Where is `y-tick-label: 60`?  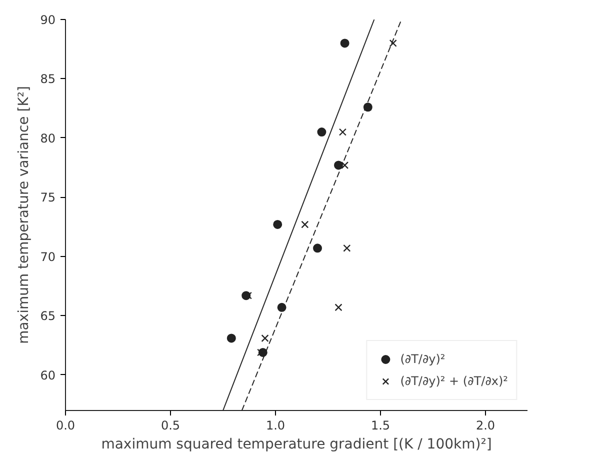
y-tick-label: 60 is located at coordinates (48, 375).